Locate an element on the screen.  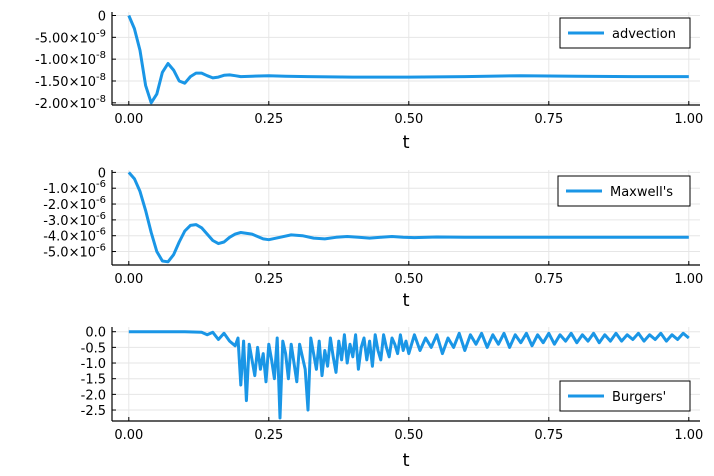
y-tick-label: -2.0×10⁻⁶ is located at coordinates (74, 204).